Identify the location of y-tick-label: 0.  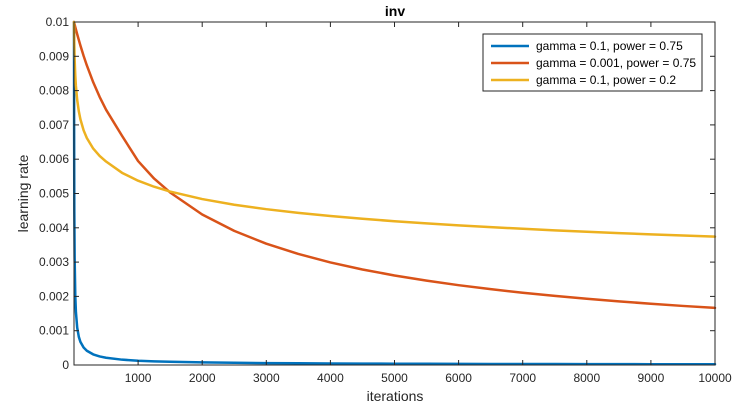
(65, 365).